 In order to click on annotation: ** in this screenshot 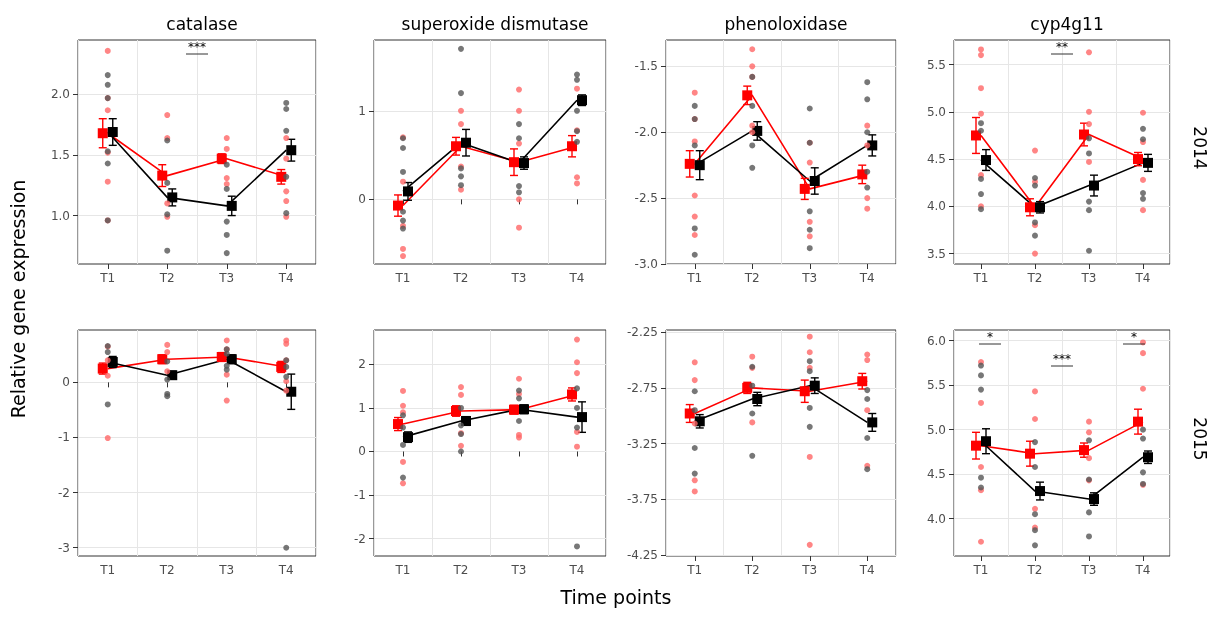, I will do `click(1062, 47)`.